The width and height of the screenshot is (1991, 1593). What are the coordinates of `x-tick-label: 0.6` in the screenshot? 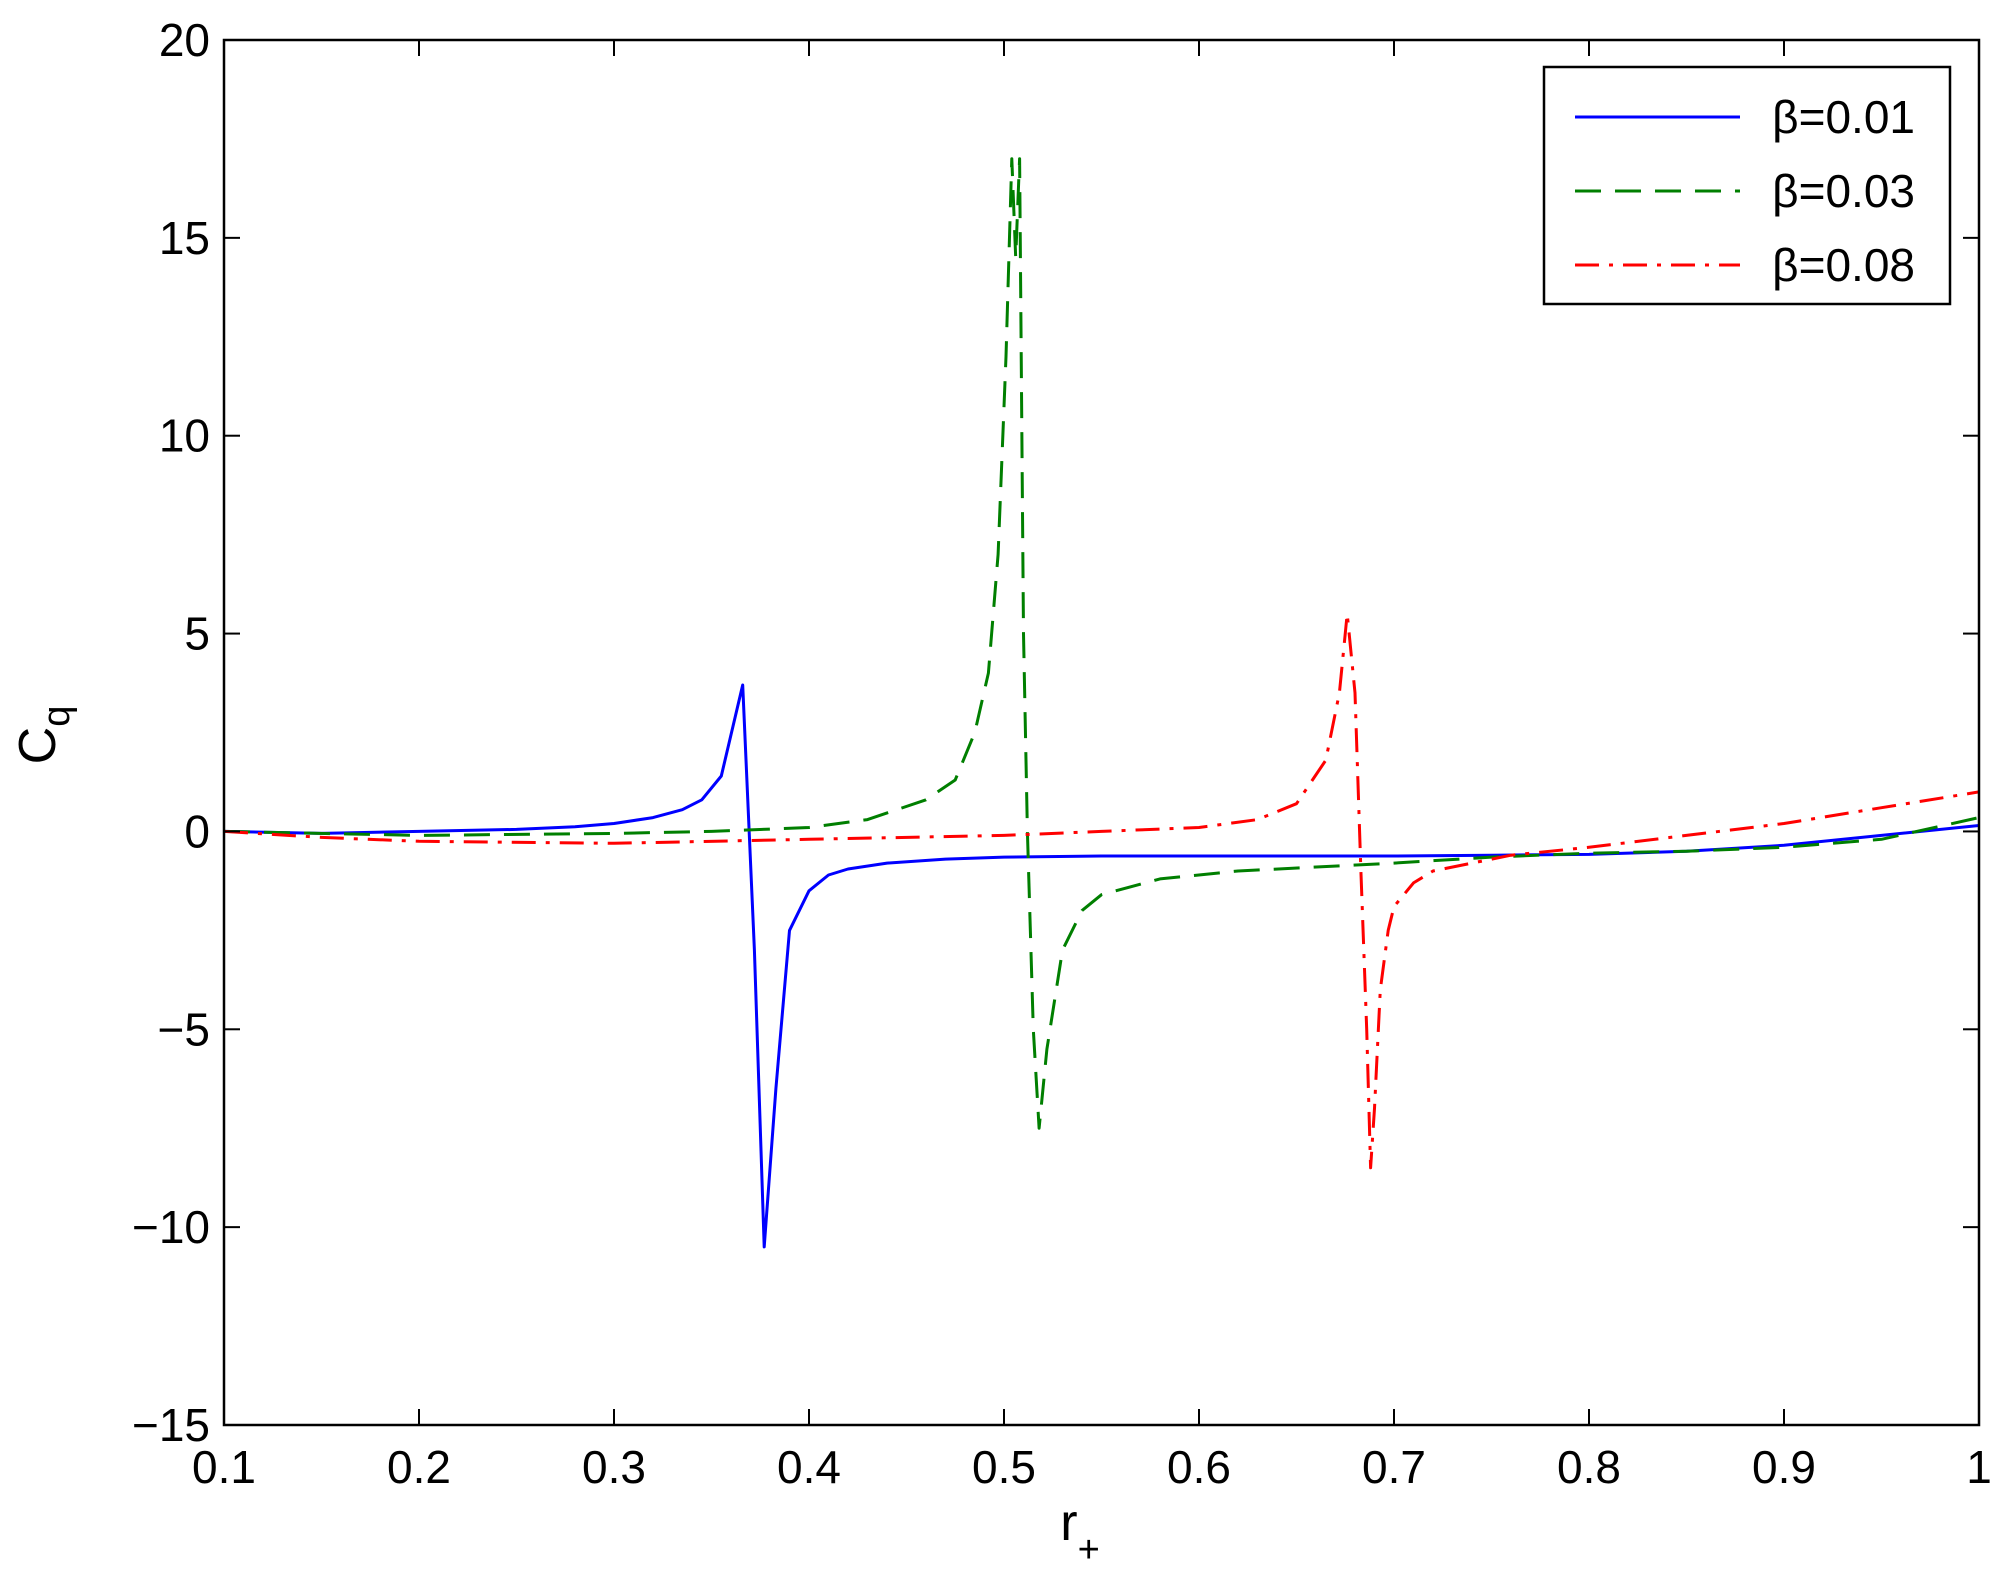 It's located at (1199, 1467).